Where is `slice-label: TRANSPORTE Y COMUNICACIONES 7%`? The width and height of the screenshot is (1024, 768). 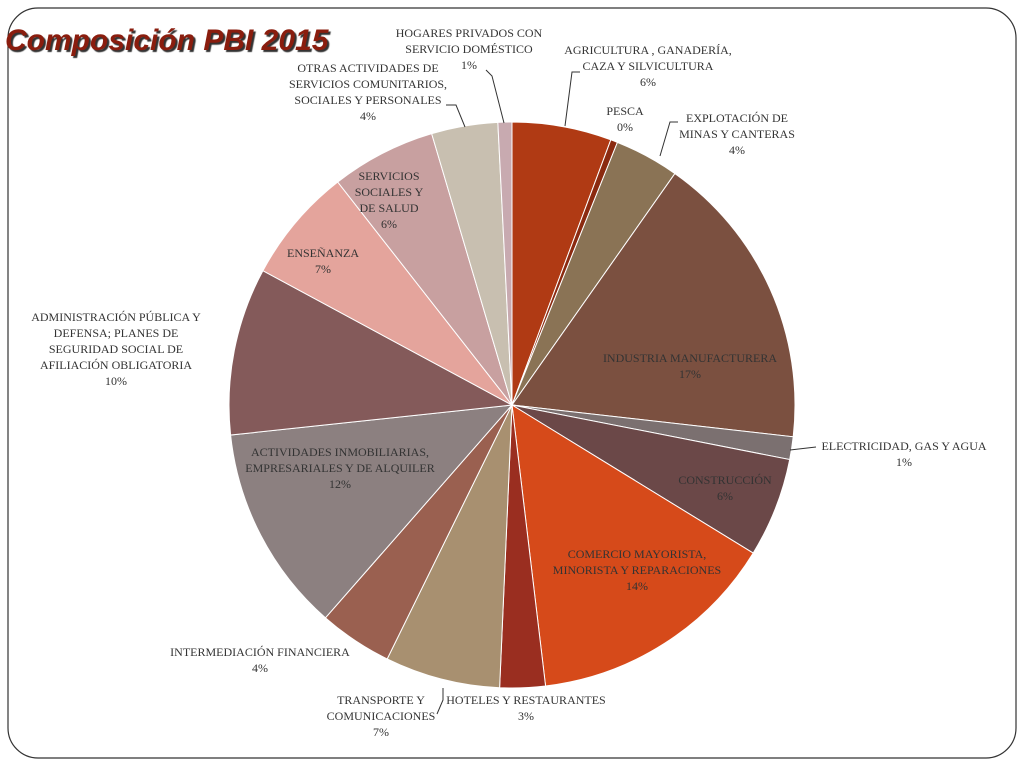 slice-label: TRANSPORTE Y COMUNICACIONES 7% is located at coordinates (381, 716).